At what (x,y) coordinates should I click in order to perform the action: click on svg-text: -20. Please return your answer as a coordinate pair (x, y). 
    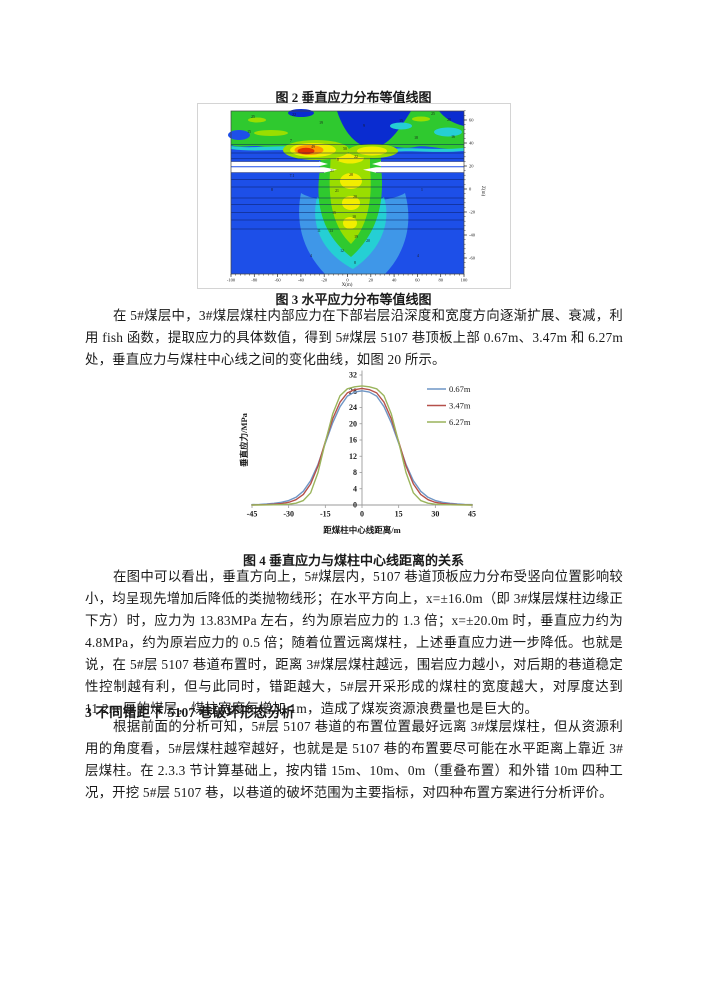
    Looking at the image, I should click on (472, 212).